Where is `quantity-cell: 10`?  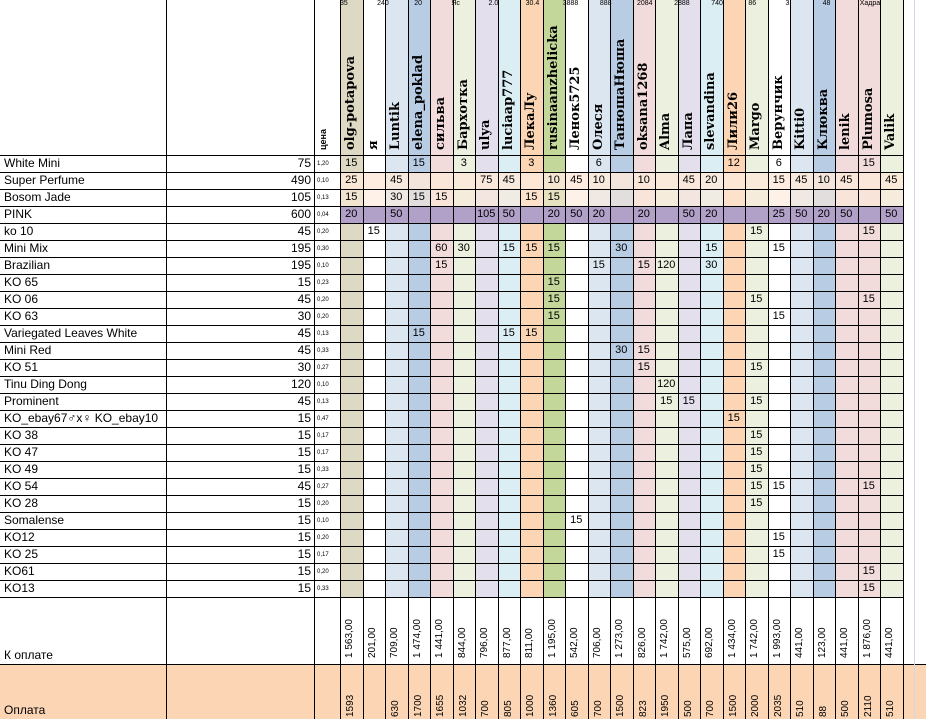
quantity-cell: 10 is located at coordinates (823, 180).